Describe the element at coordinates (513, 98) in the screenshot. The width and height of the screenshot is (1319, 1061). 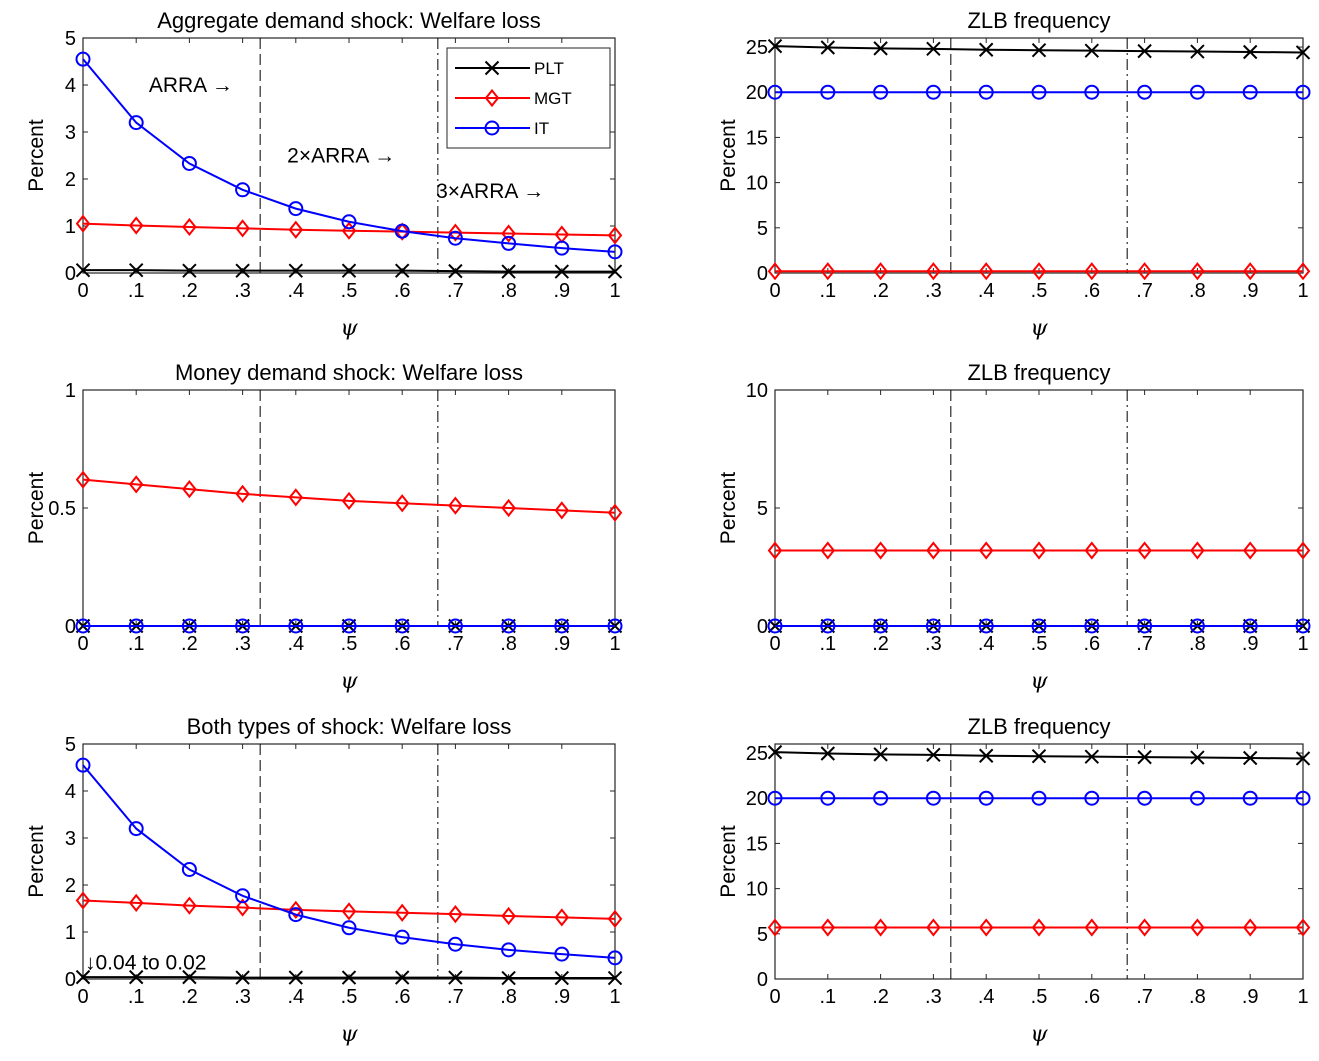
I see `legend-entry-mgt: MGT` at that location.